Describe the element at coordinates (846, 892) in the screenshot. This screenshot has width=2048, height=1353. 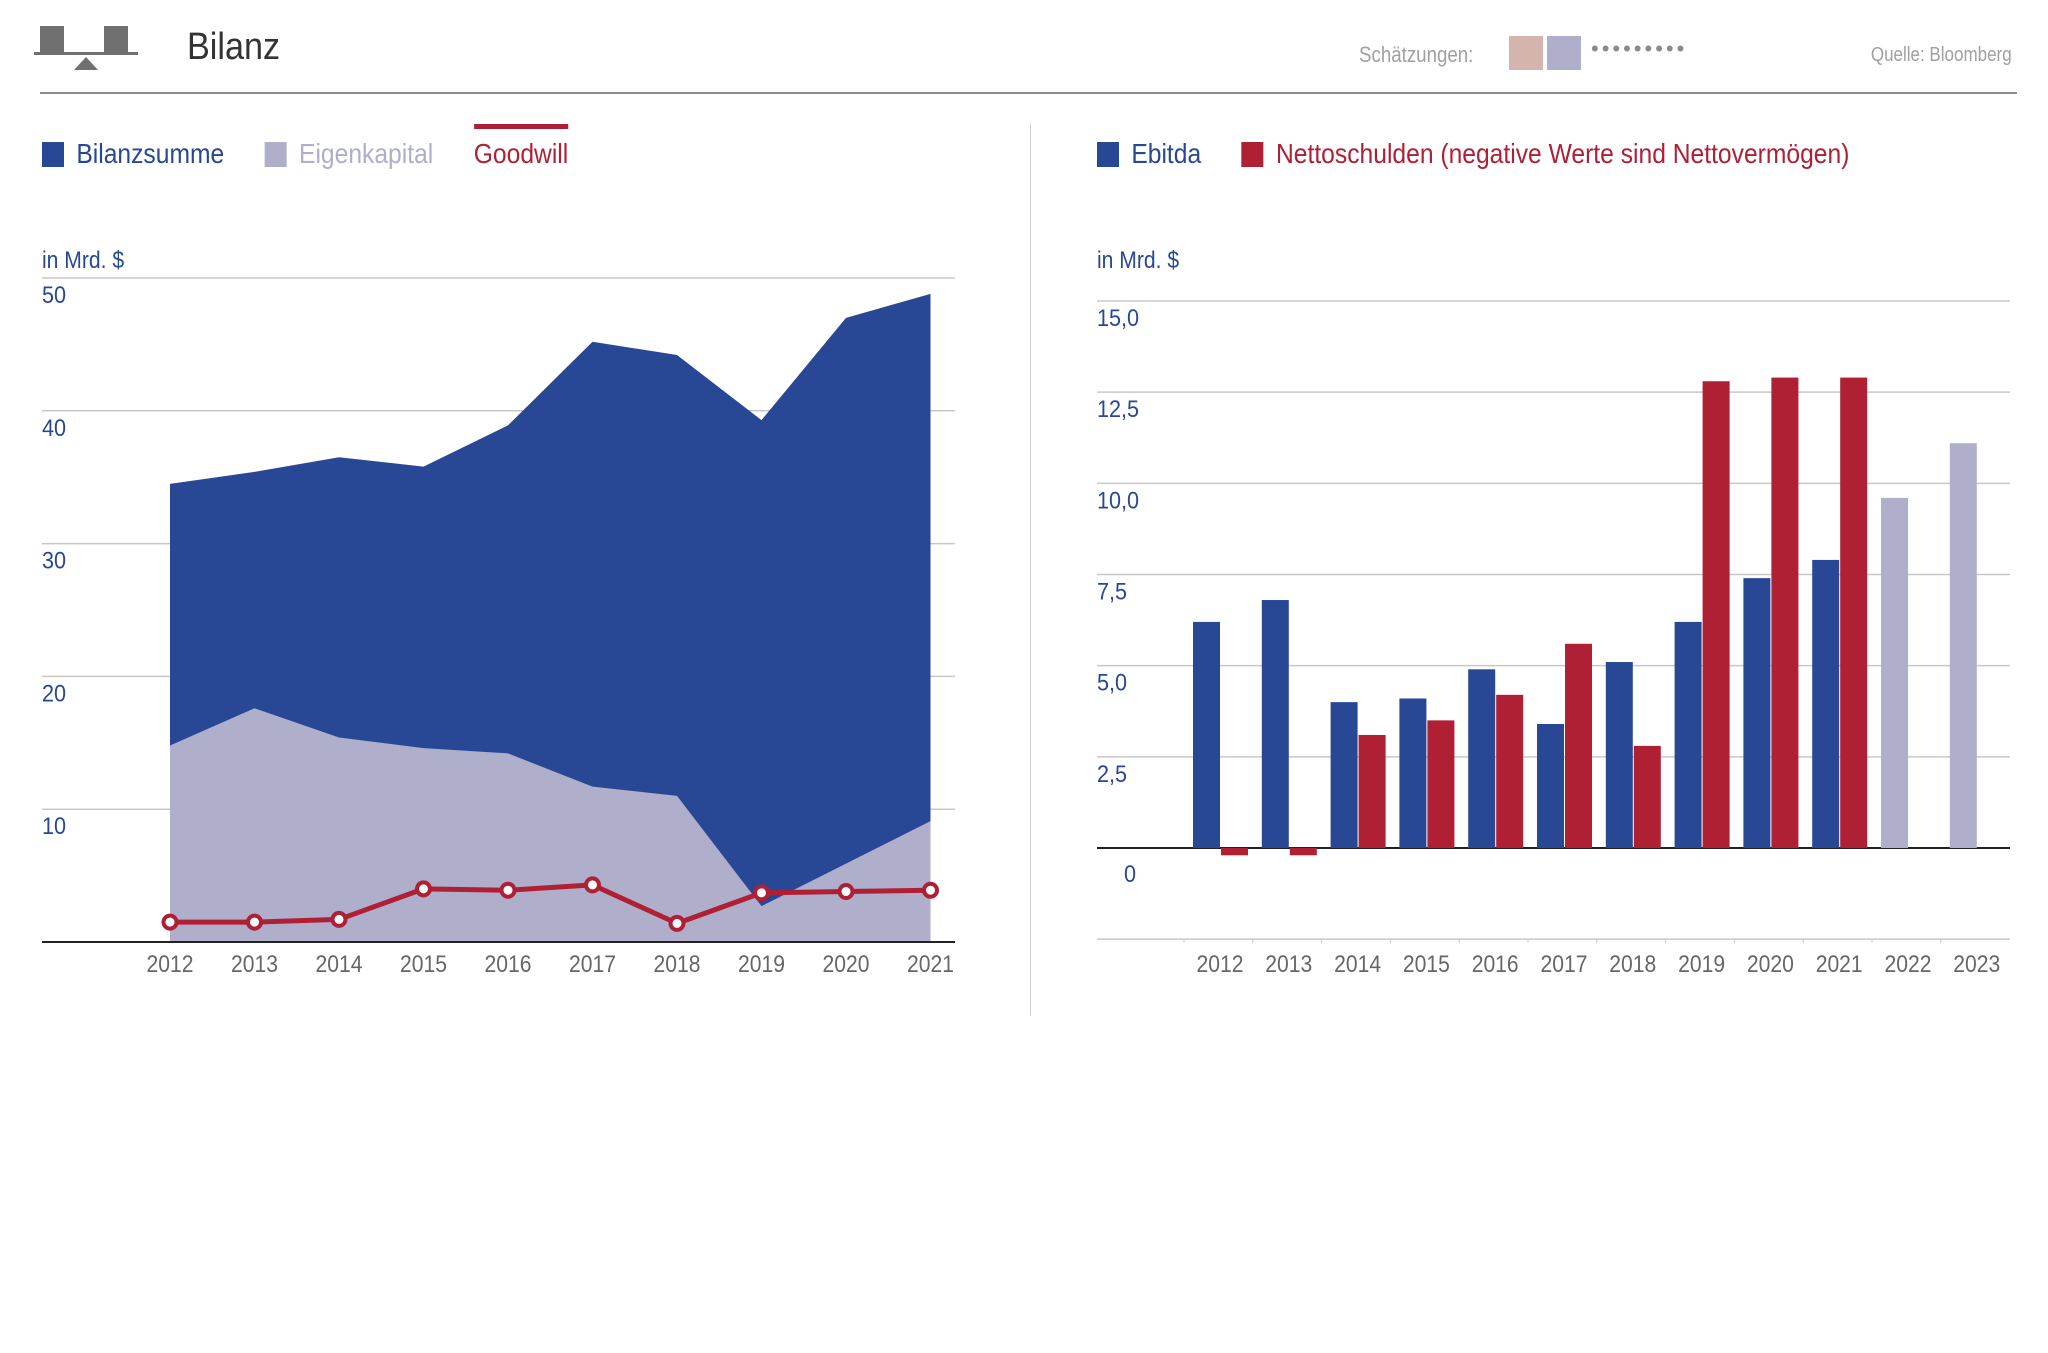
I see `goodwill-point-2020` at that location.